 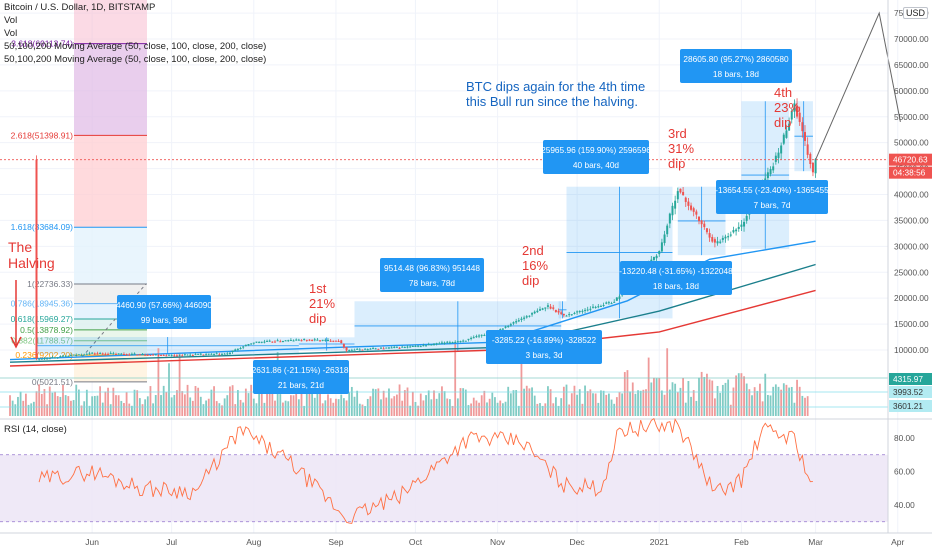 What do you see at coordinates (11, 33) in the screenshot?
I see `volume-legend-2: Vol` at bounding box center [11, 33].